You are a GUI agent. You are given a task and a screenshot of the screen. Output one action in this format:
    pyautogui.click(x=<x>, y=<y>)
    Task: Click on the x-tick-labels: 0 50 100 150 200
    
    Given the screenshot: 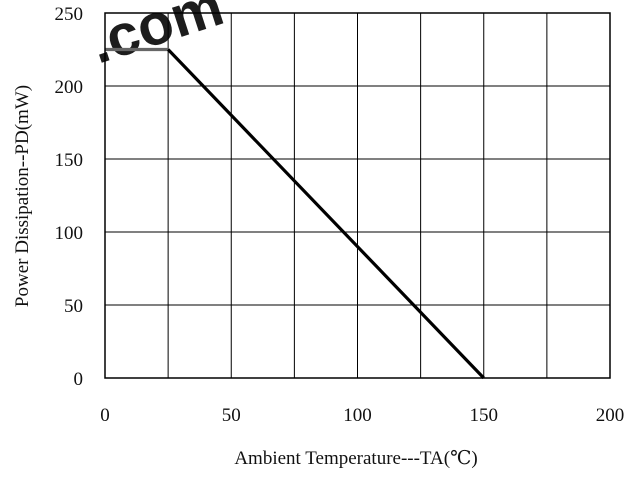 What is the action you would take?
    pyautogui.click(x=362, y=415)
    